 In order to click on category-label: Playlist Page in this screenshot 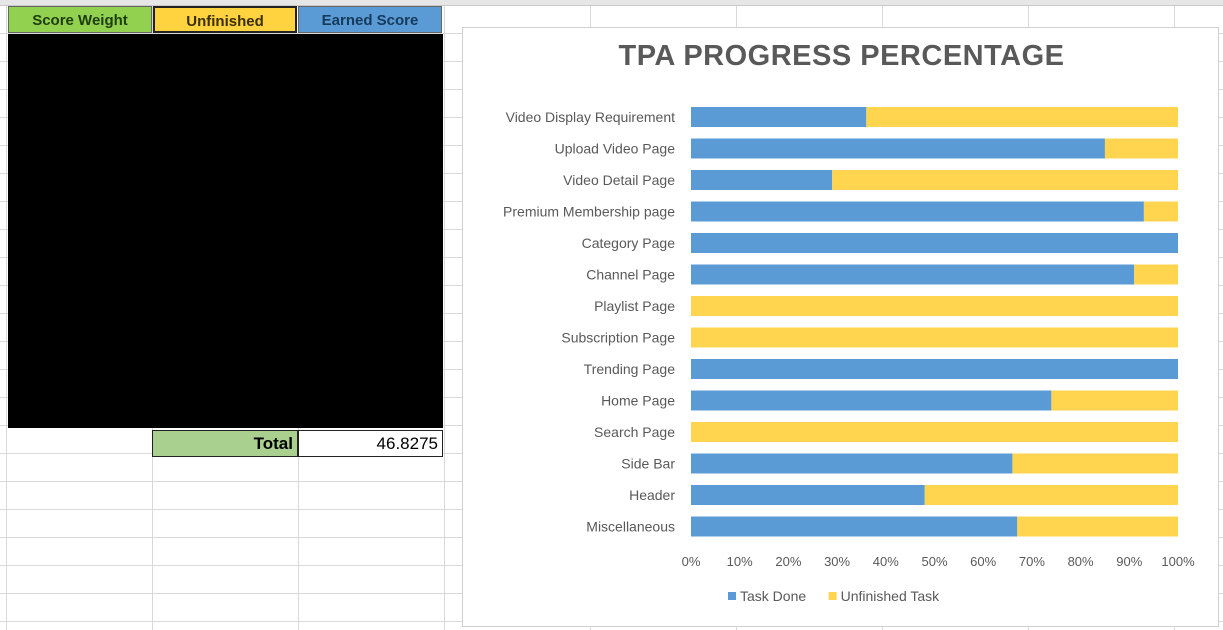, I will do `click(634, 306)`.